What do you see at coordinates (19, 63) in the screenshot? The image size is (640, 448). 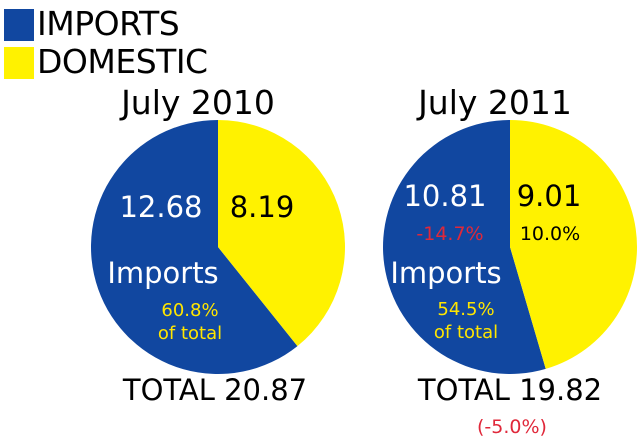 I see `legend-swatch-domestic` at bounding box center [19, 63].